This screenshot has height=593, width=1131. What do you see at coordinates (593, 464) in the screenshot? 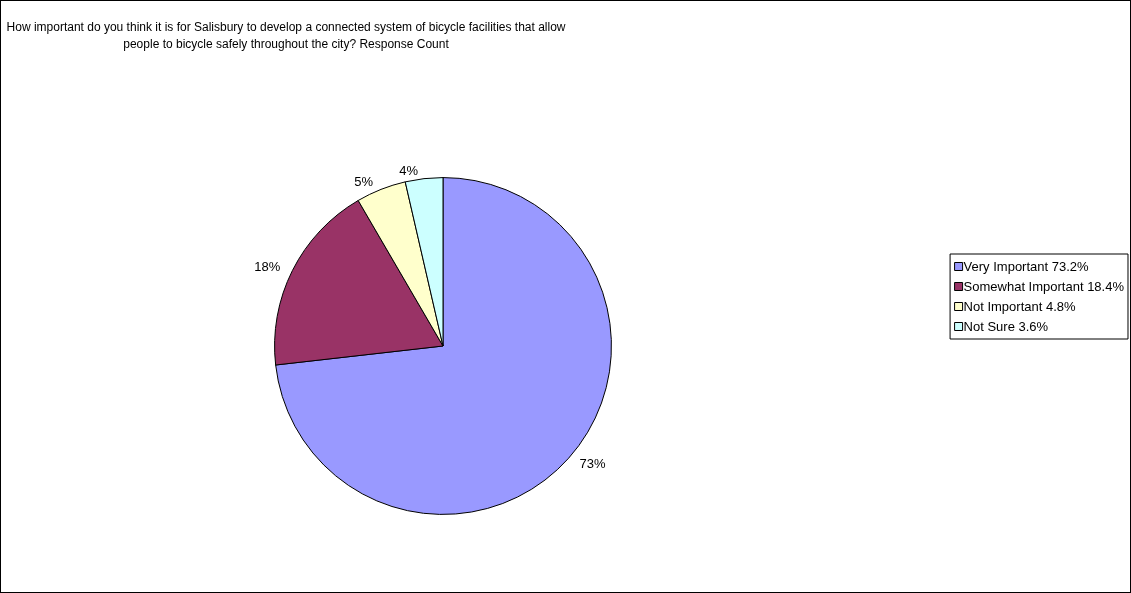
I see `data-label: 73%` at bounding box center [593, 464].